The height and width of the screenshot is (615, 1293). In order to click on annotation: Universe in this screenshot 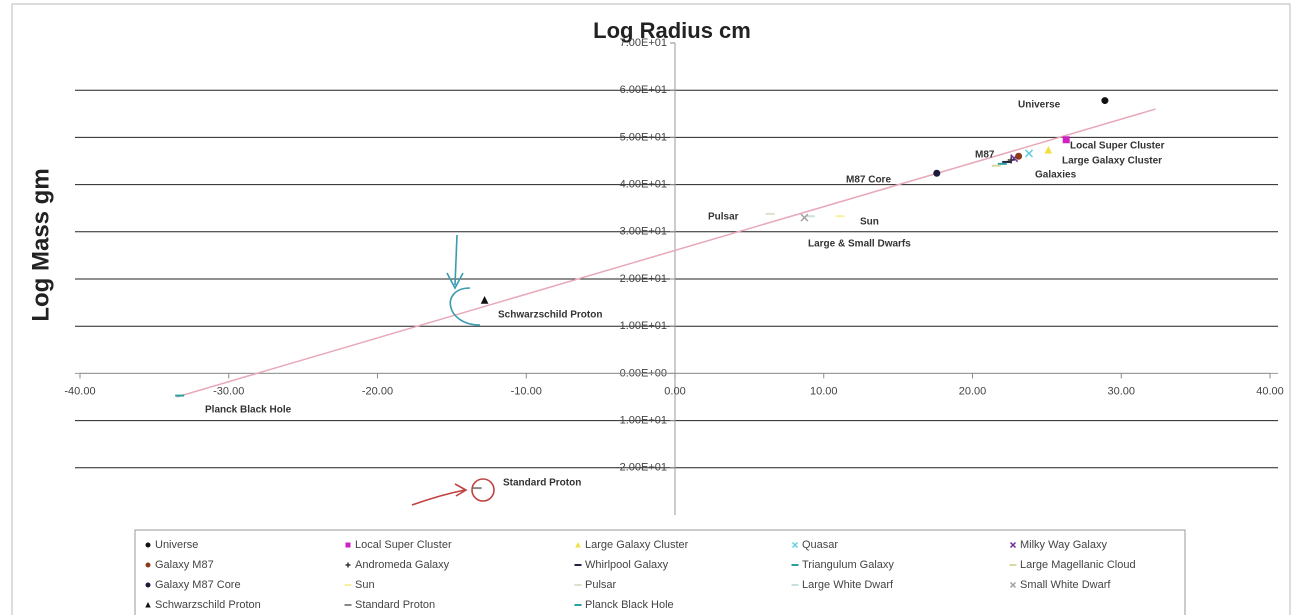, I will do `click(1039, 105)`.